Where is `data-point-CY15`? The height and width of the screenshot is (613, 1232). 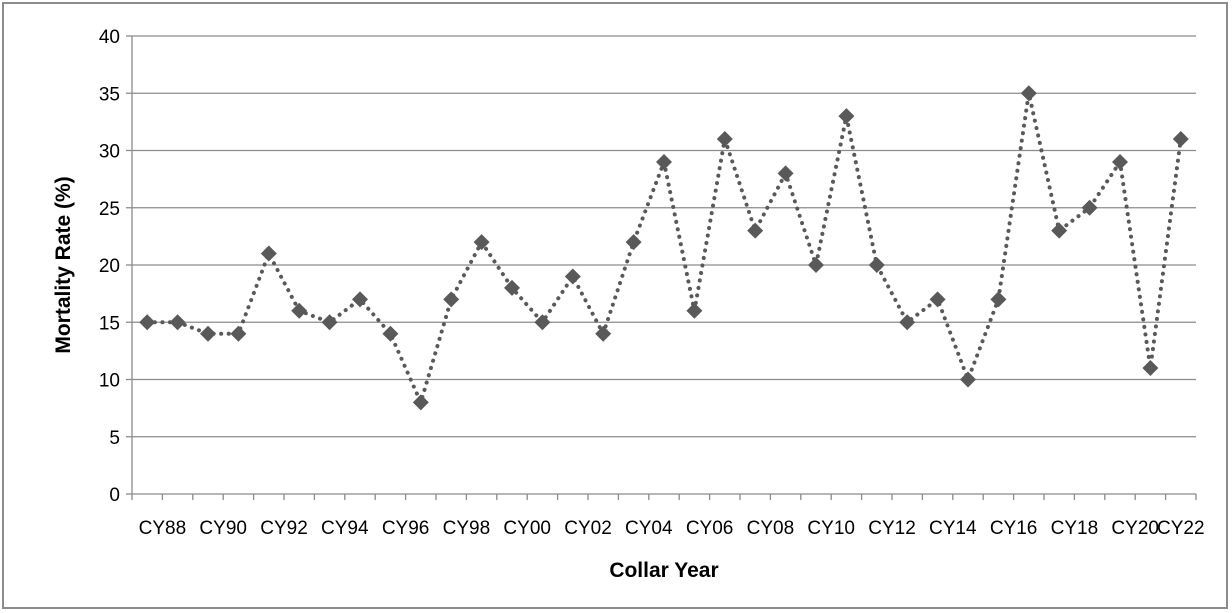 data-point-CY15 is located at coordinates (968, 379).